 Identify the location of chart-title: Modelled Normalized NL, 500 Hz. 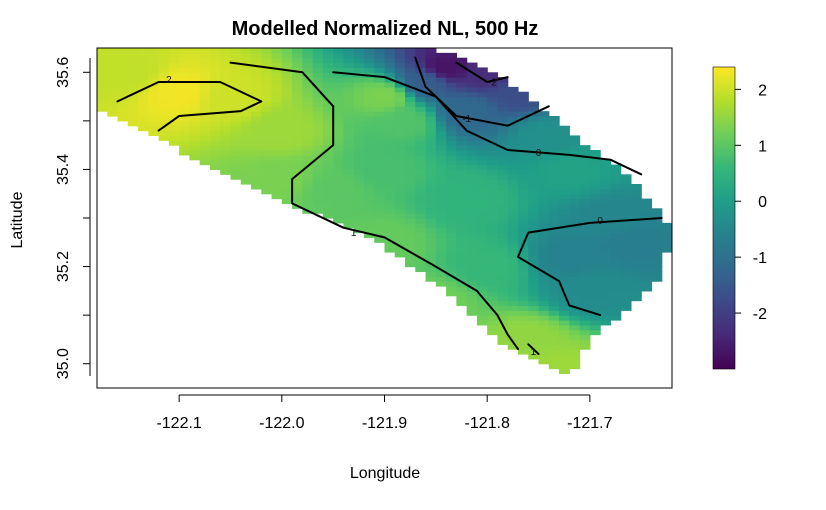
(385, 29).